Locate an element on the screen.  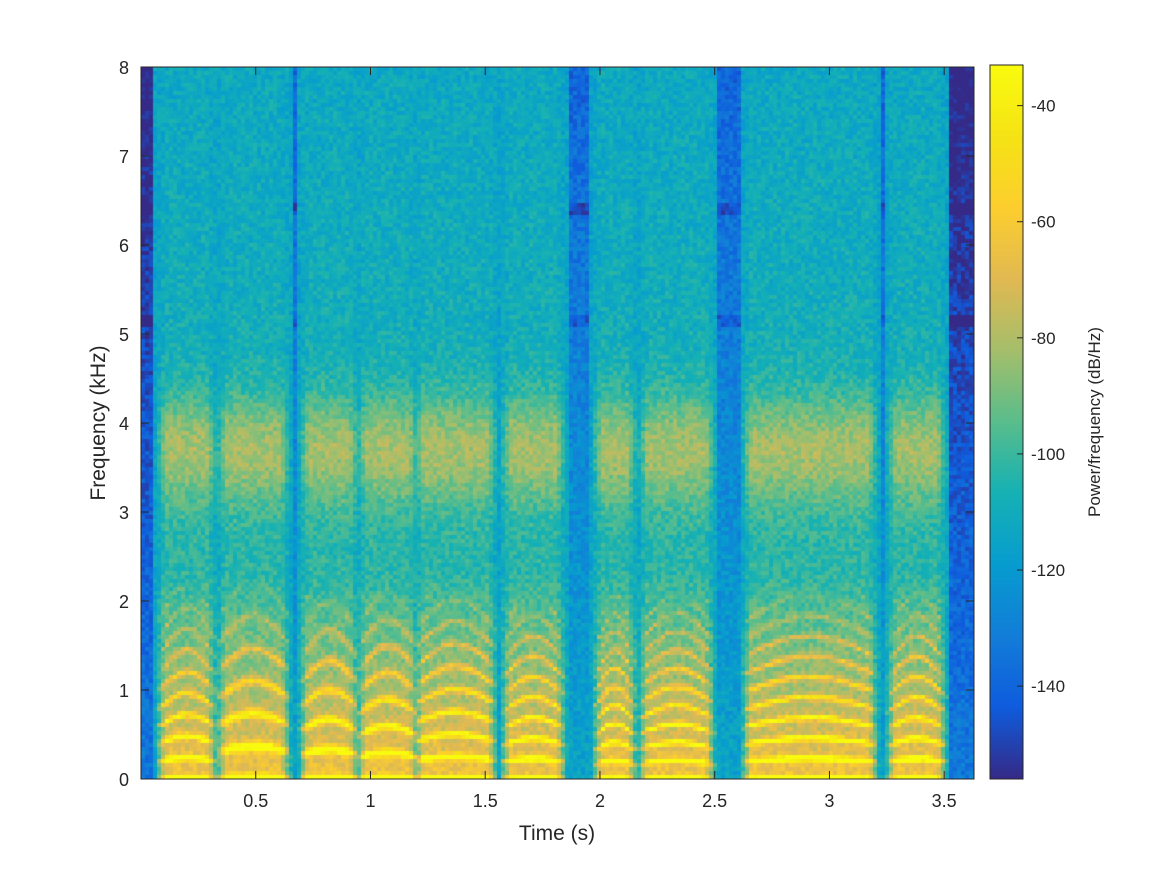
y-tick-label: 1 is located at coordinates (124, 691).